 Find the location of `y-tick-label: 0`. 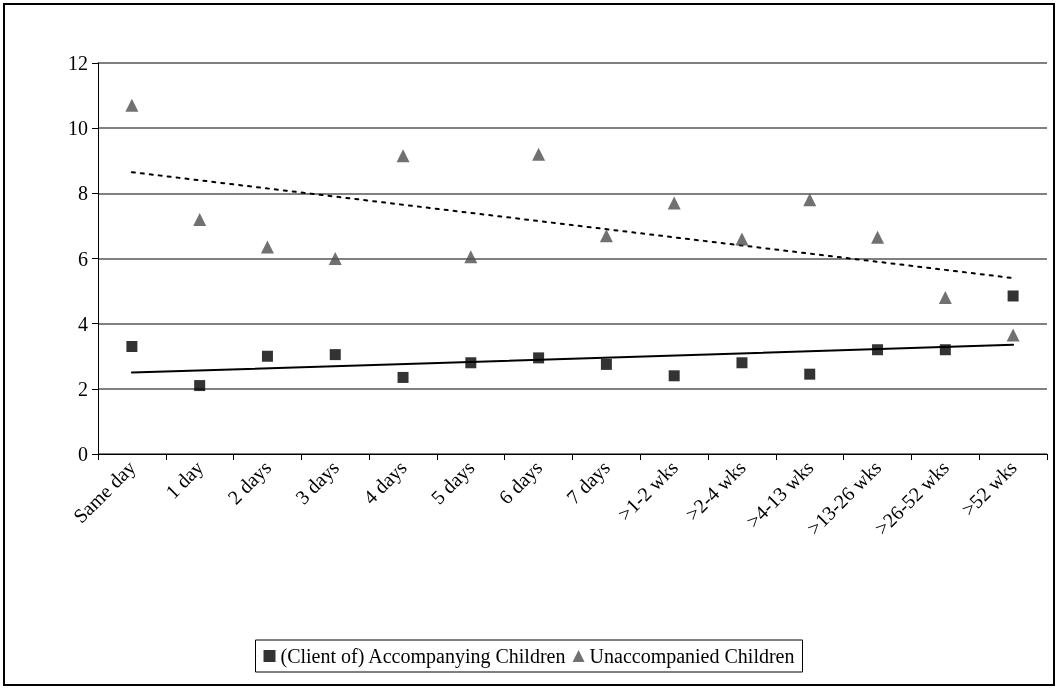

y-tick-label: 0 is located at coordinates (83, 454).